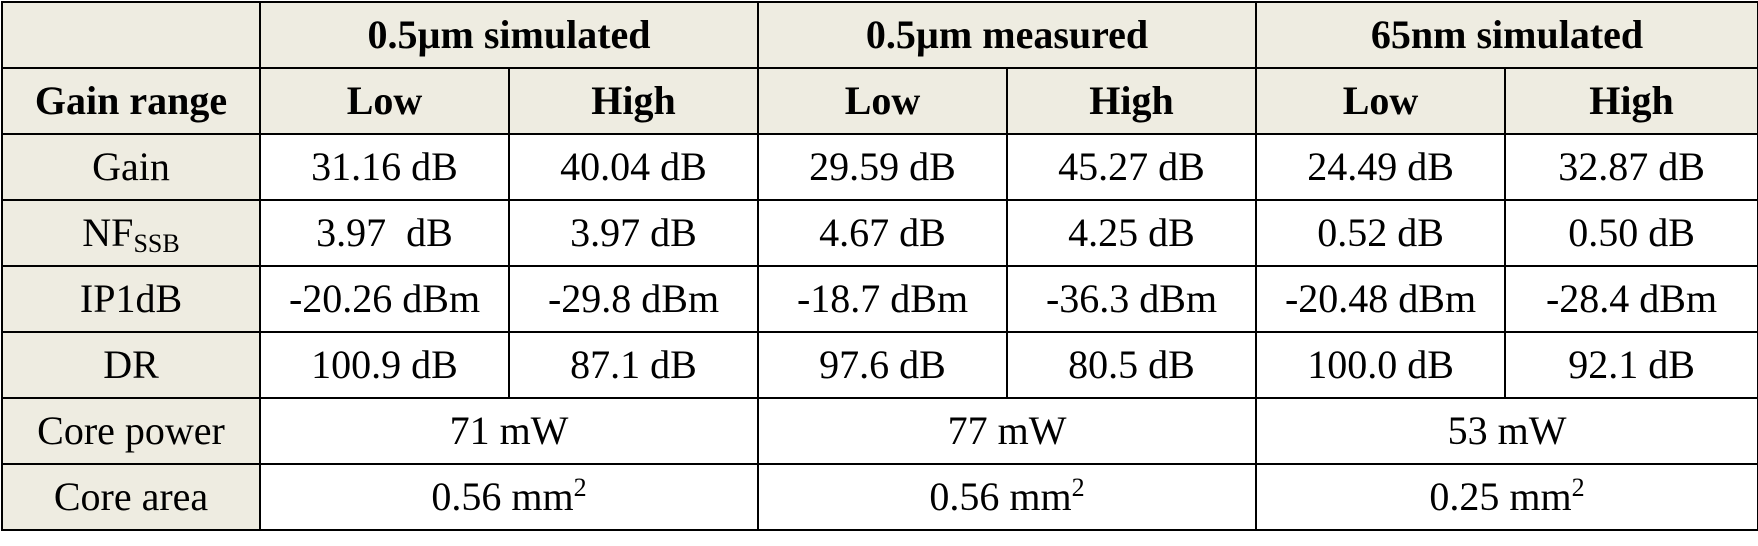 This screenshot has height=546, width=1758. What do you see at coordinates (131, 431) in the screenshot?
I see `row-label-core-power: Core power` at bounding box center [131, 431].